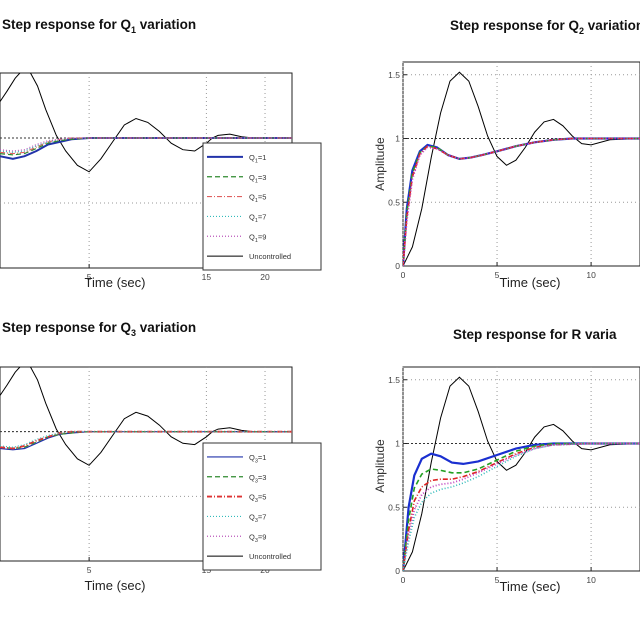 The width and height of the screenshot is (640, 640). What do you see at coordinates (257, 199) in the screenshot?
I see `legend-label-q1-5: Q1=5` at bounding box center [257, 199].